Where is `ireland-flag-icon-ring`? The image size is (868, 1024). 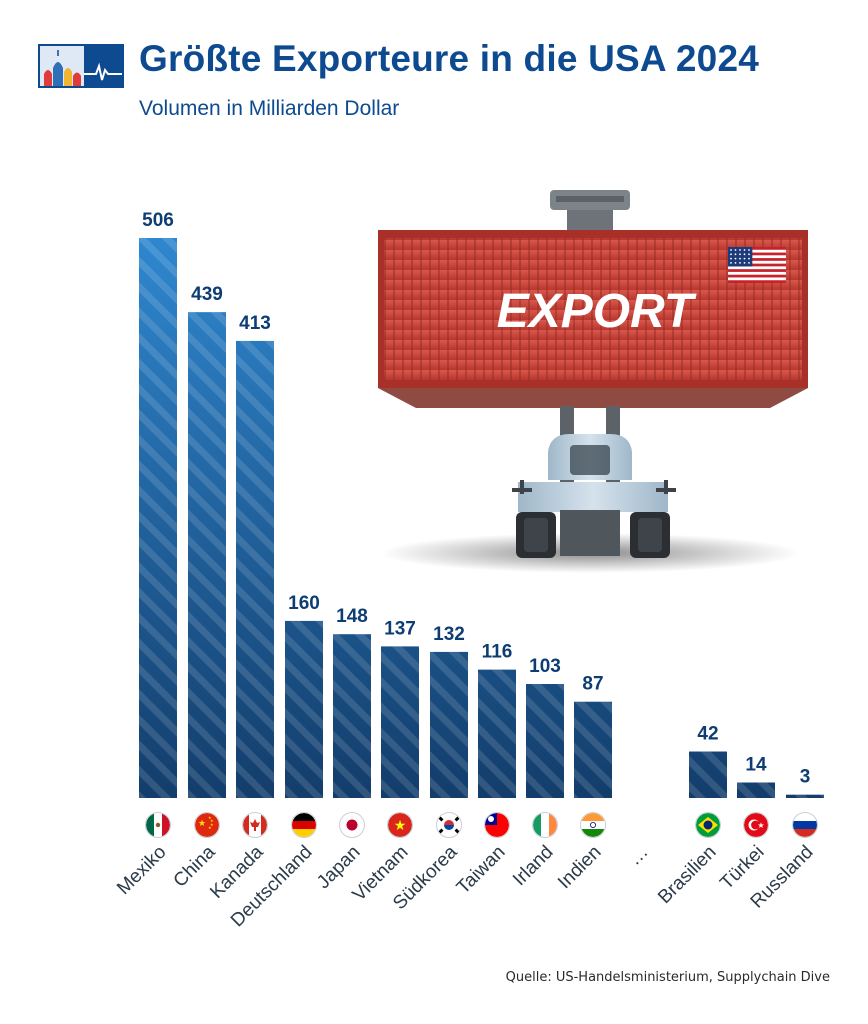 ireland-flag-icon-ring is located at coordinates (545, 825).